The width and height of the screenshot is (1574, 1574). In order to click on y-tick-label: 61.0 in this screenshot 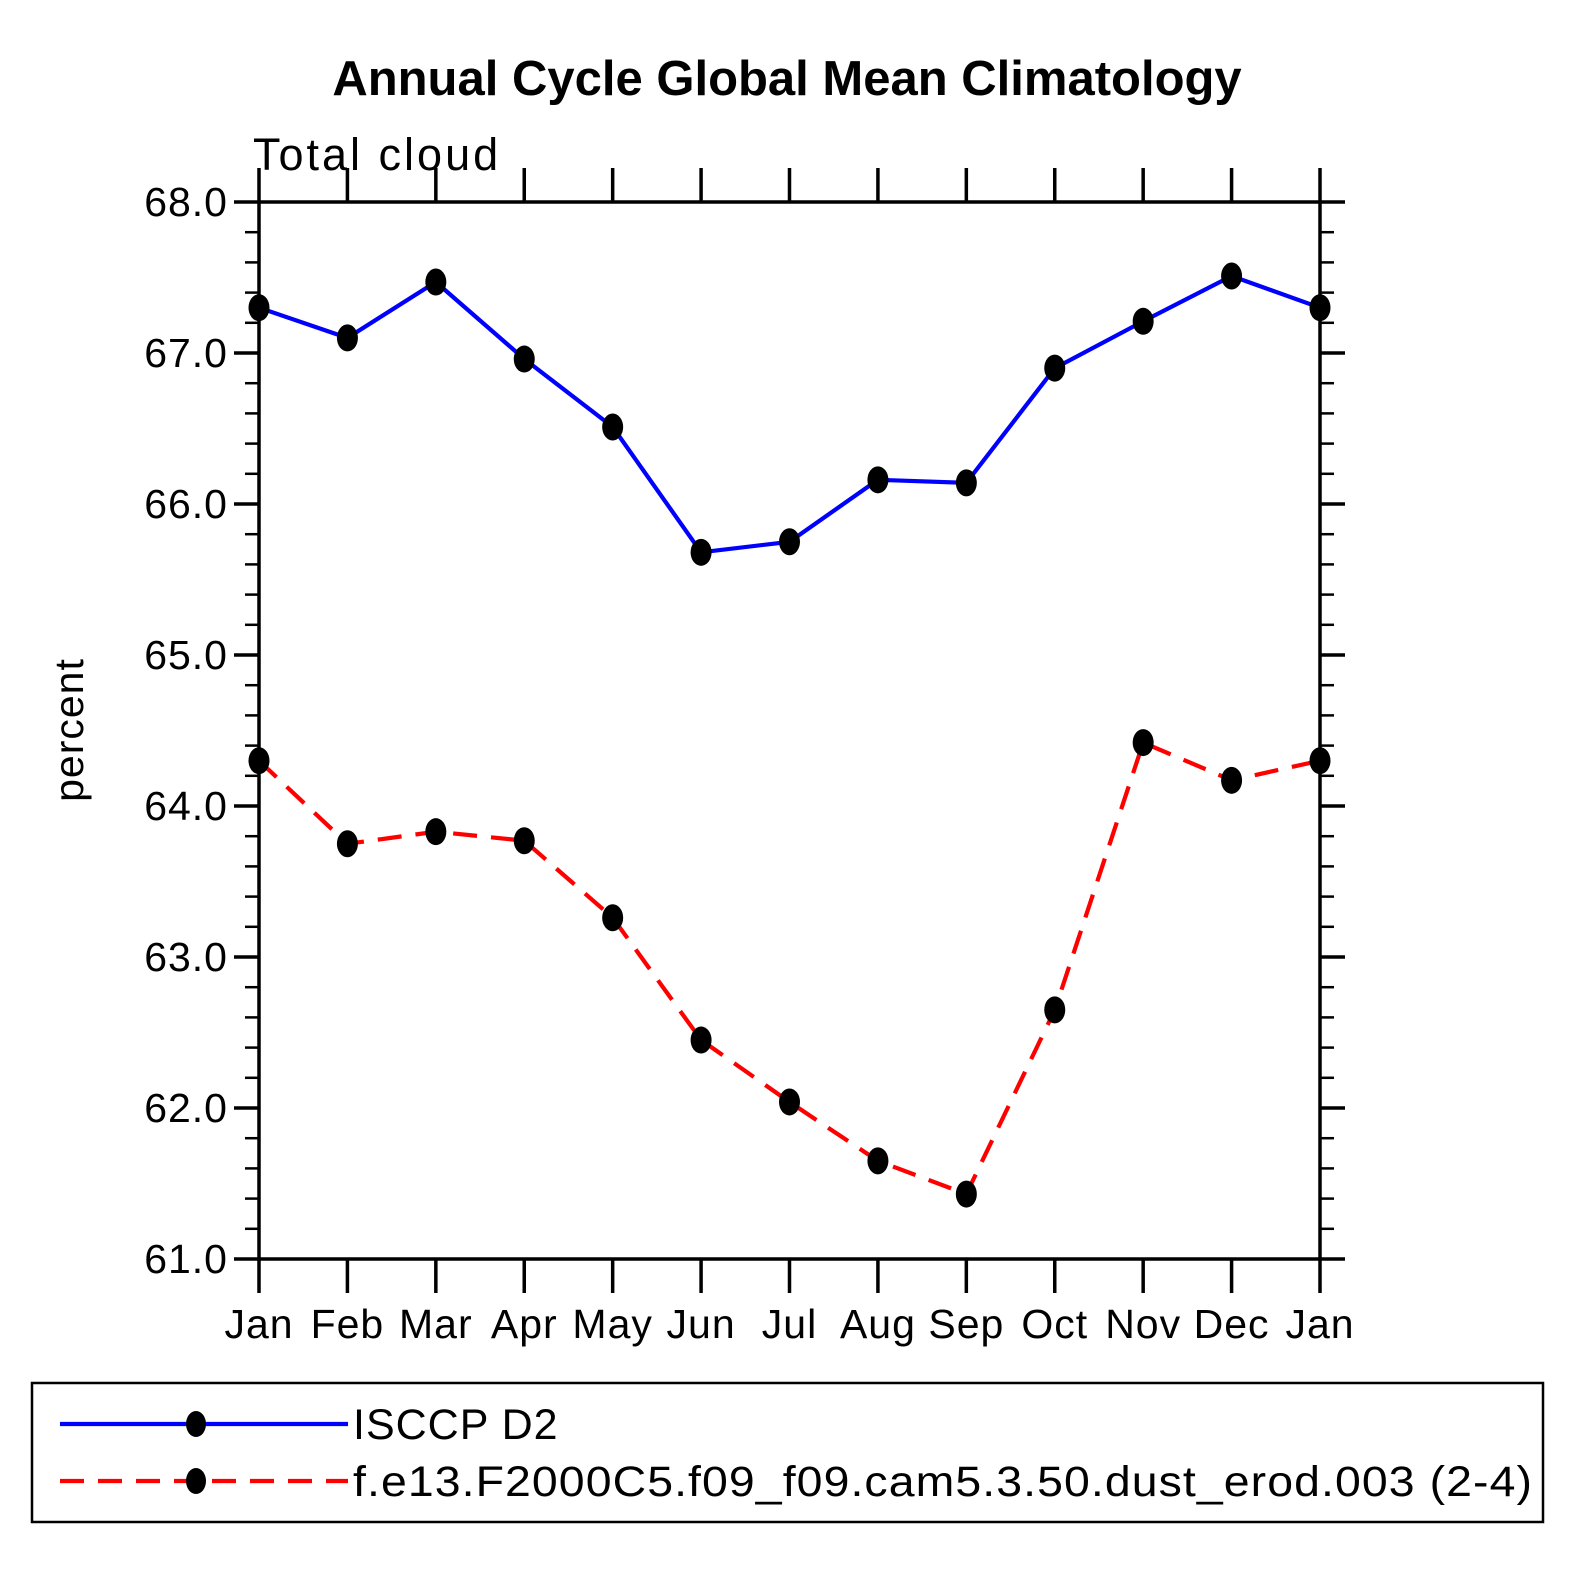, I will do `click(186, 1259)`.